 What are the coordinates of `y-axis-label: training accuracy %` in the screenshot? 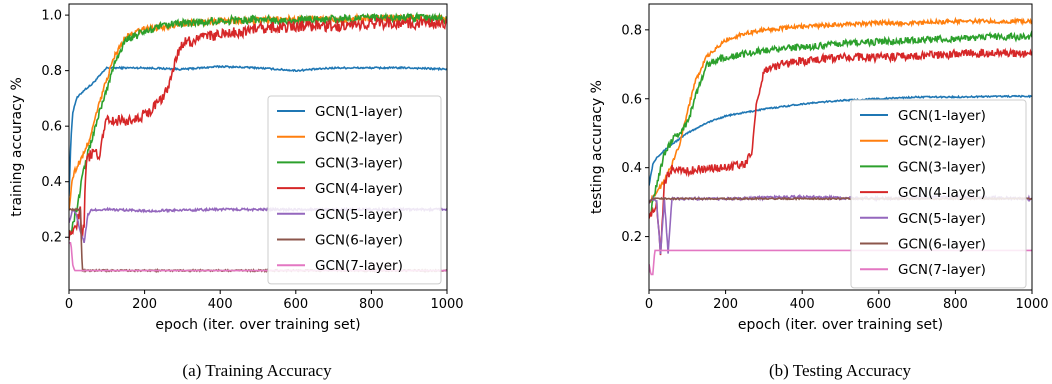 It's located at (17, 147).